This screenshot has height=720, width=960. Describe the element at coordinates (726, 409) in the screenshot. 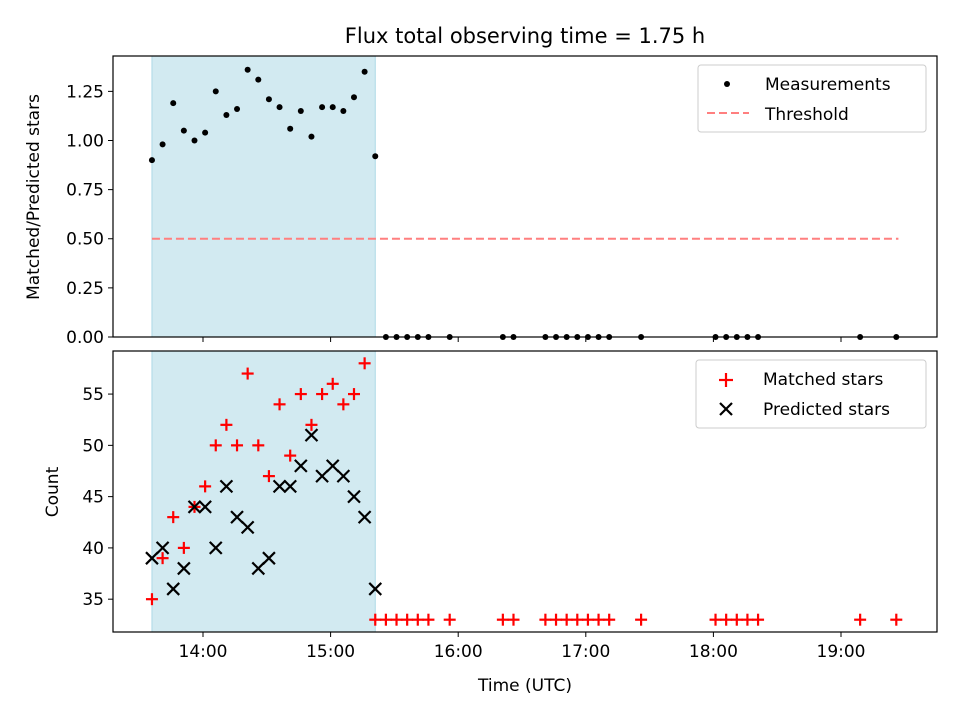

I see `legend-predicted-marker` at that location.